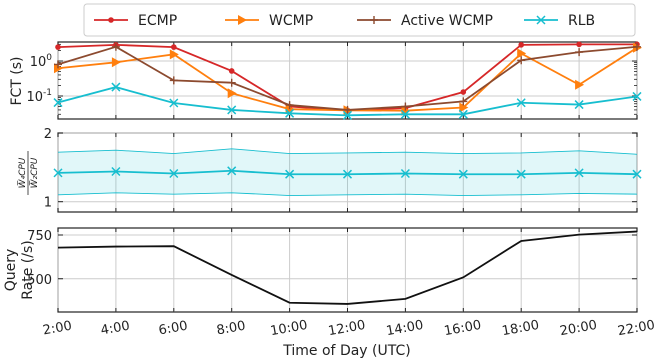  What do you see at coordinates (346, 351) in the screenshot?
I see `x-axis-label: Time of Day (UTC)` at bounding box center [346, 351].